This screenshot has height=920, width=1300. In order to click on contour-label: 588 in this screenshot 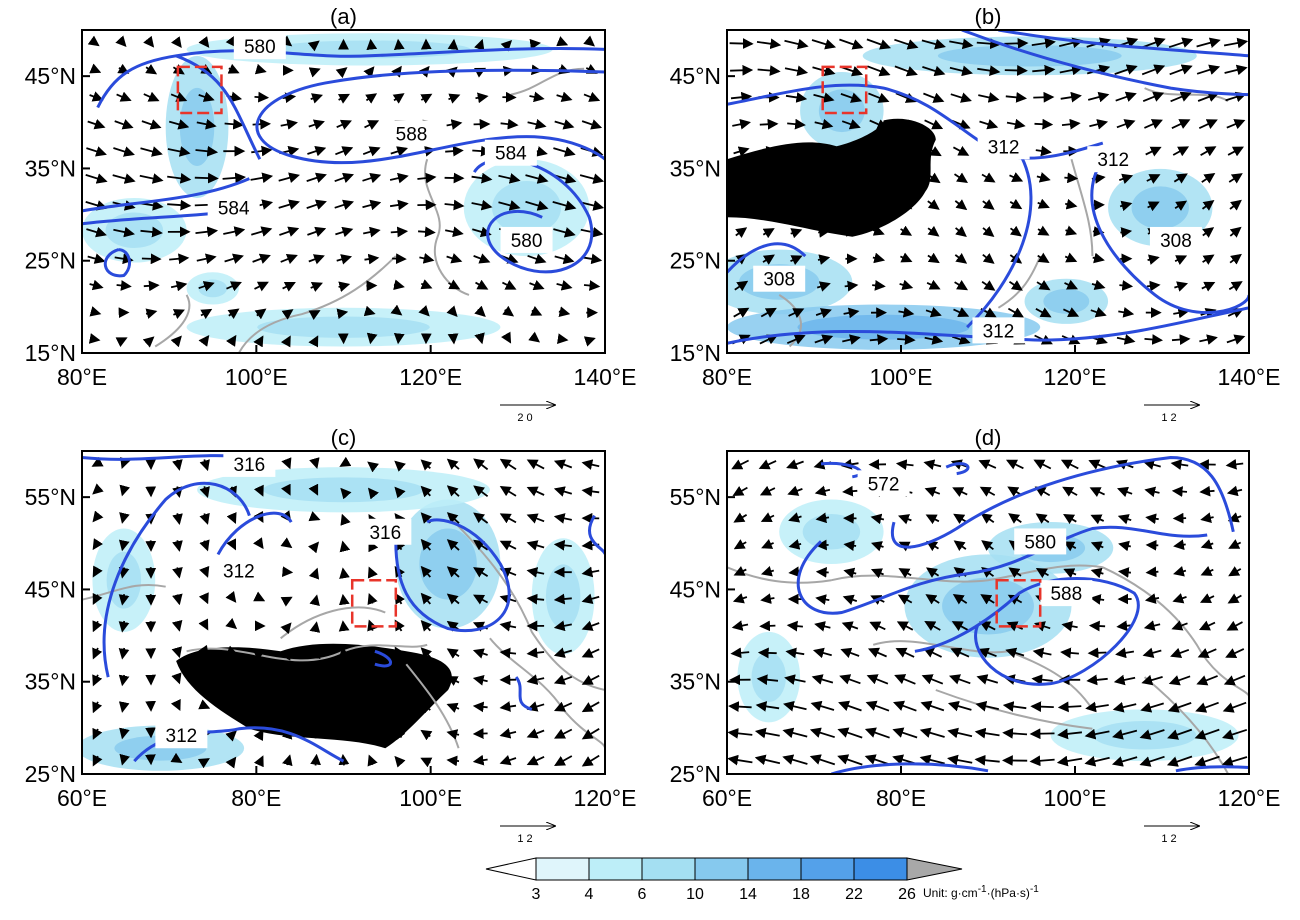, I will do `click(1066, 594)`.